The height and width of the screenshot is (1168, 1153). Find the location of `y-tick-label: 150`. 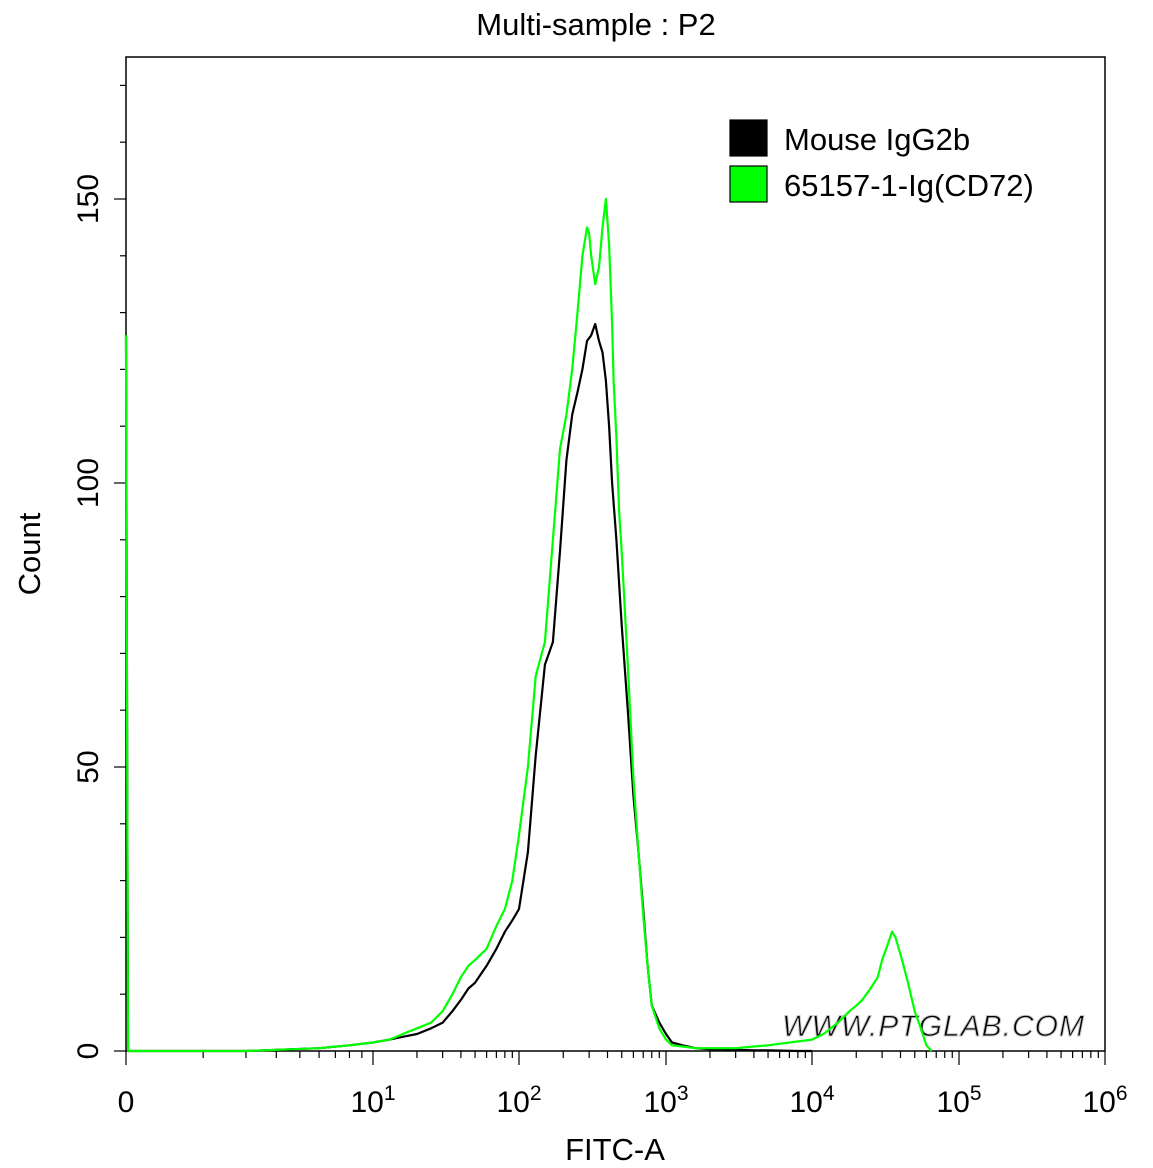

y-tick-label: 150 is located at coordinates (88, 199).